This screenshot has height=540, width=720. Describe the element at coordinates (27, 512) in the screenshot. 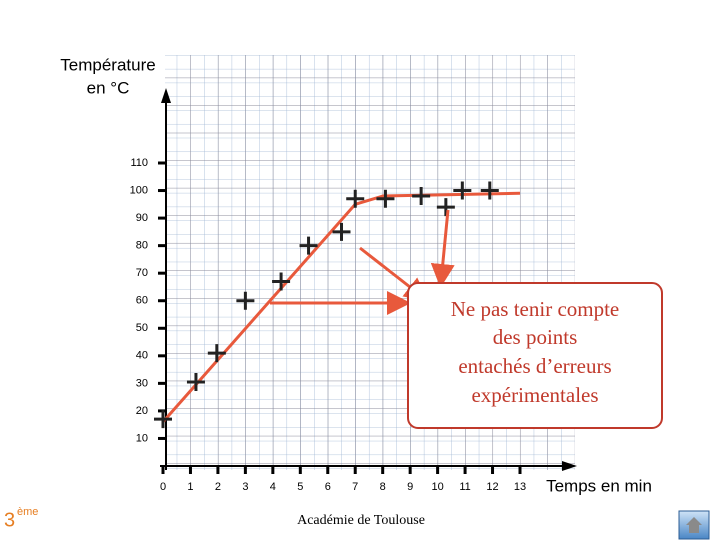

I see `level-sup: ème` at that location.